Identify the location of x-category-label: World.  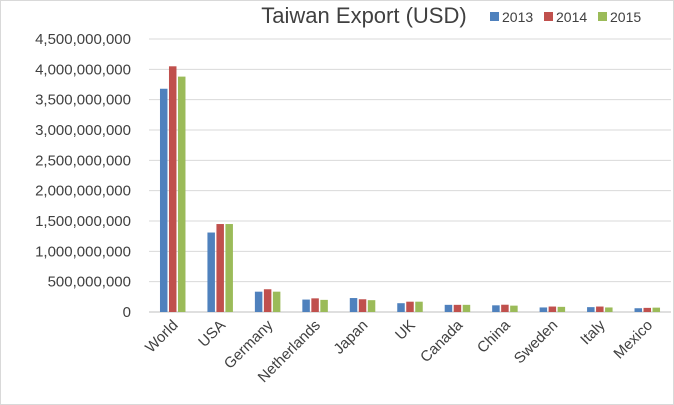
(162, 337).